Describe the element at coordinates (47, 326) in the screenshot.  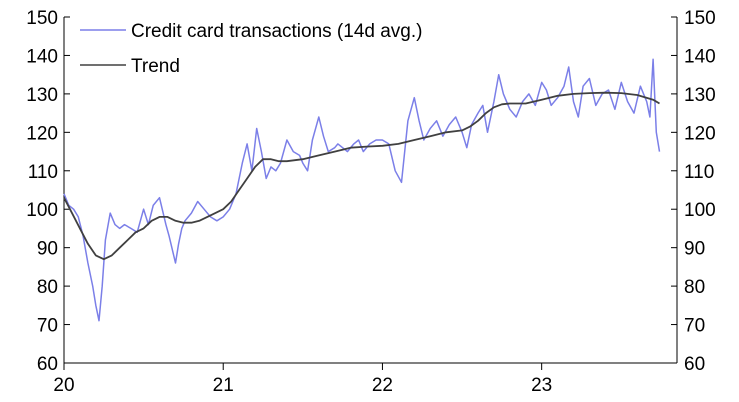
I see `y-tick-label-left: 70` at that location.